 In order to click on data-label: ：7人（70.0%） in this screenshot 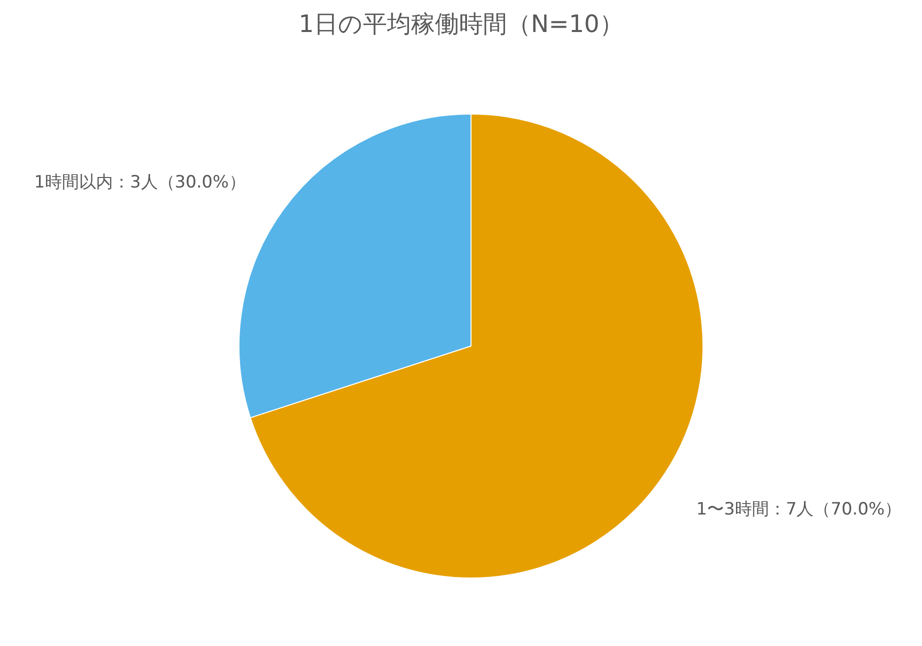, I will do `click(835, 510)`.